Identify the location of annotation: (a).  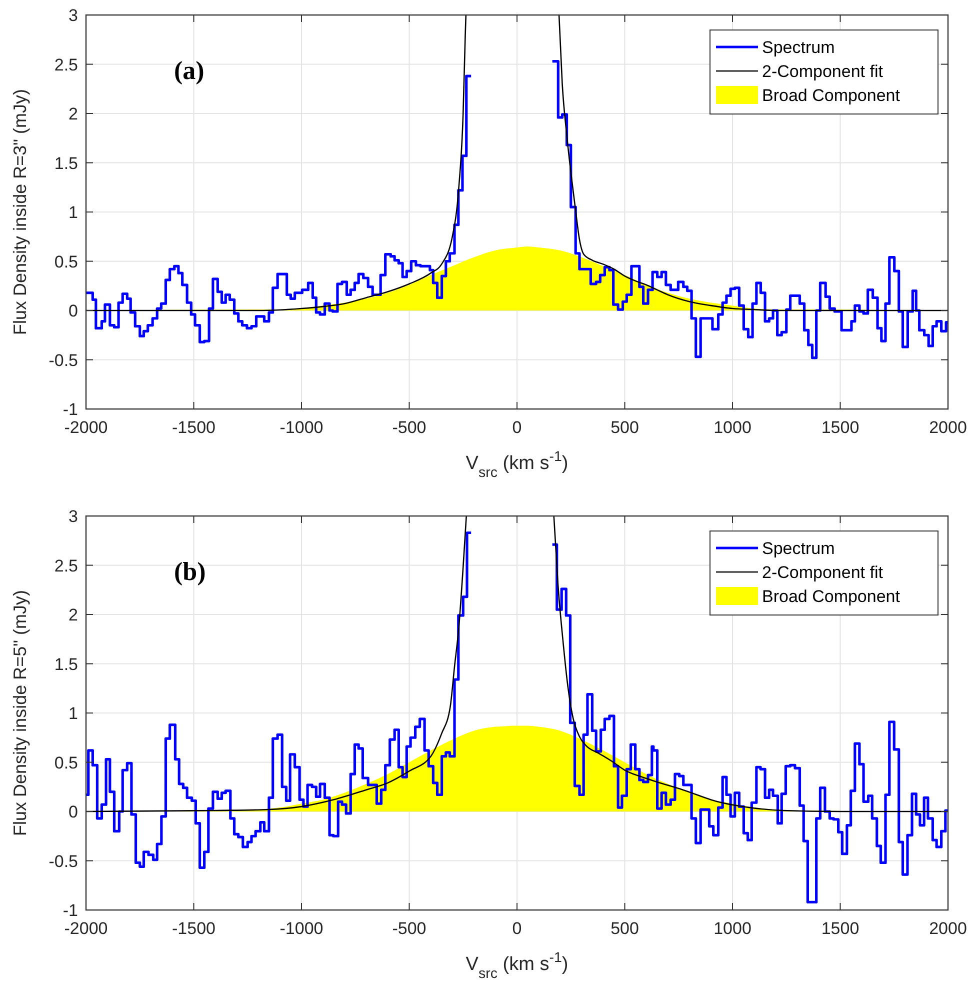
(189, 70).